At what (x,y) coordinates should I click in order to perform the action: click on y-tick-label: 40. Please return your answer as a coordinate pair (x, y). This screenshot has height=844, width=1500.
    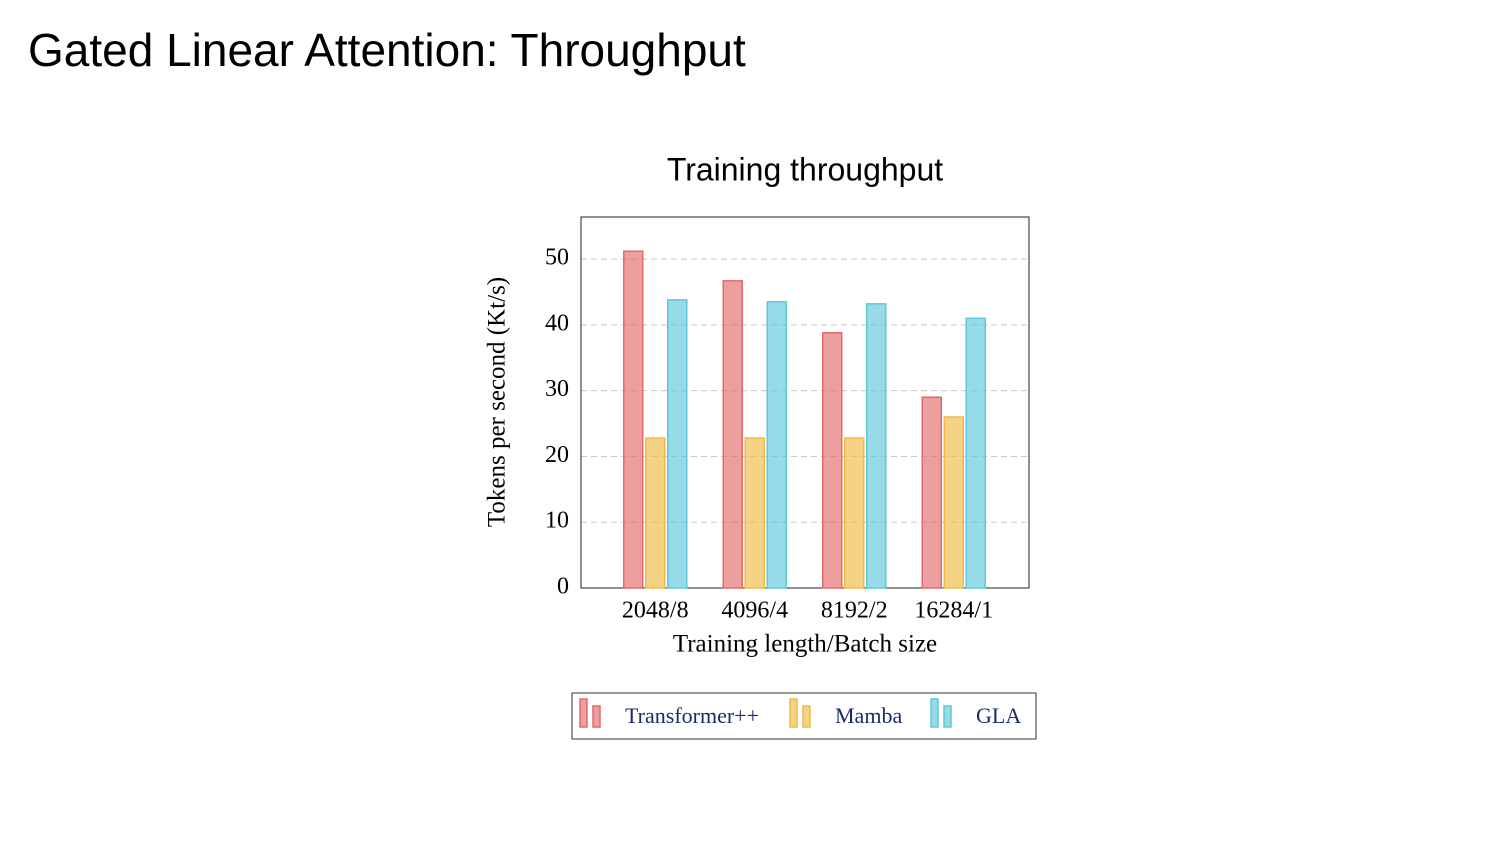
    Looking at the image, I should click on (557, 323).